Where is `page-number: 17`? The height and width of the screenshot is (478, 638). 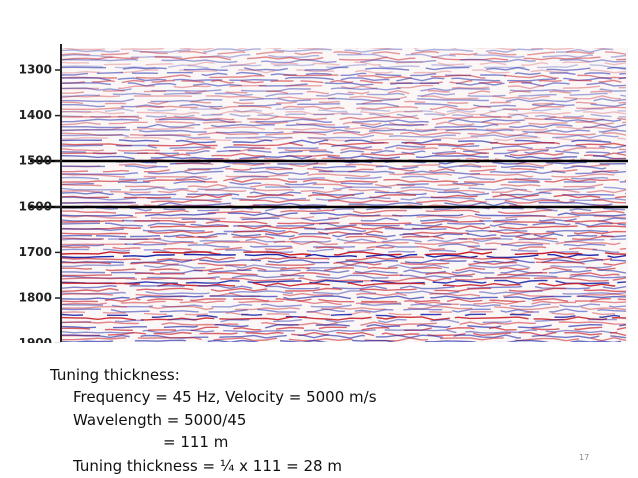 page-number: 17 is located at coordinates (584, 457).